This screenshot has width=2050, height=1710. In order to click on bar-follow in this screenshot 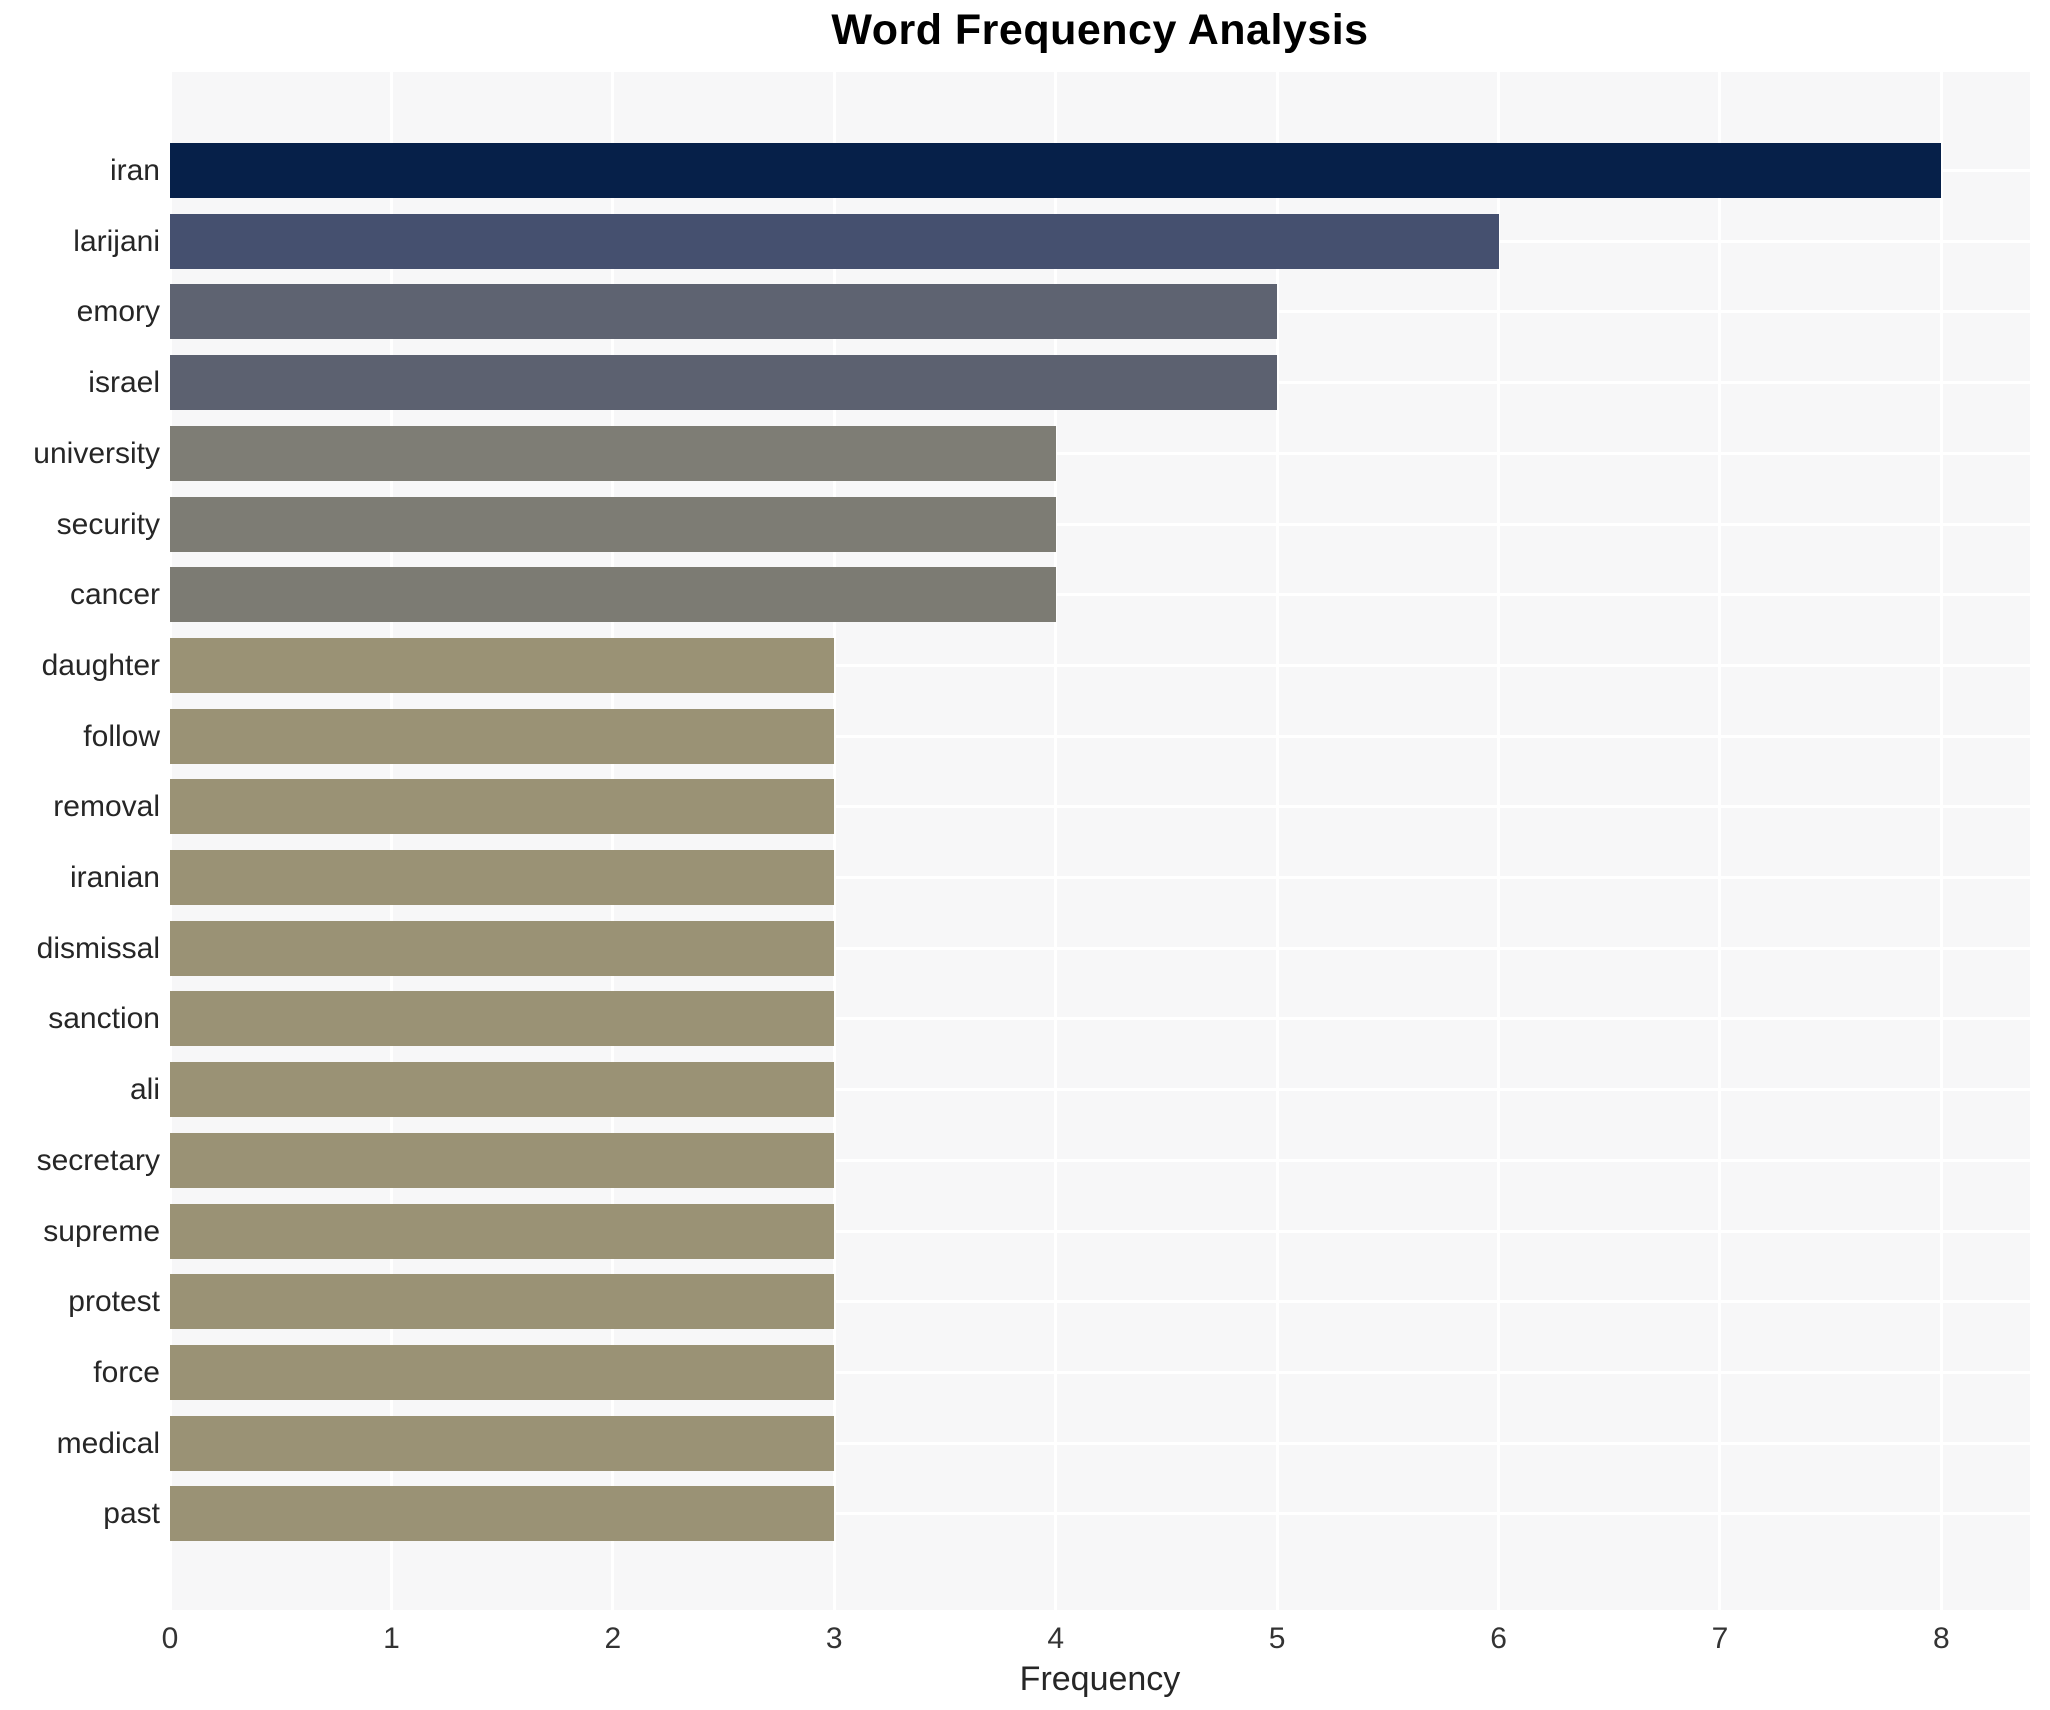, I will do `click(502, 736)`.